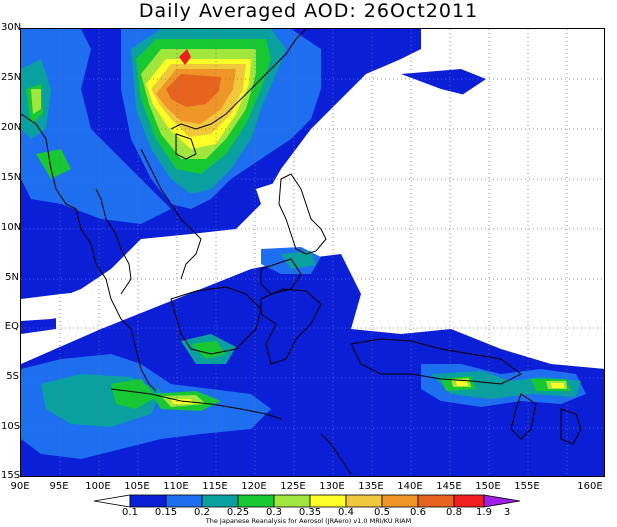 Image resolution: width=617 pixels, height=527 pixels. Describe the element at coordinates (590, 486) in the screenshot. I see `lon-label: 160E` at that location.